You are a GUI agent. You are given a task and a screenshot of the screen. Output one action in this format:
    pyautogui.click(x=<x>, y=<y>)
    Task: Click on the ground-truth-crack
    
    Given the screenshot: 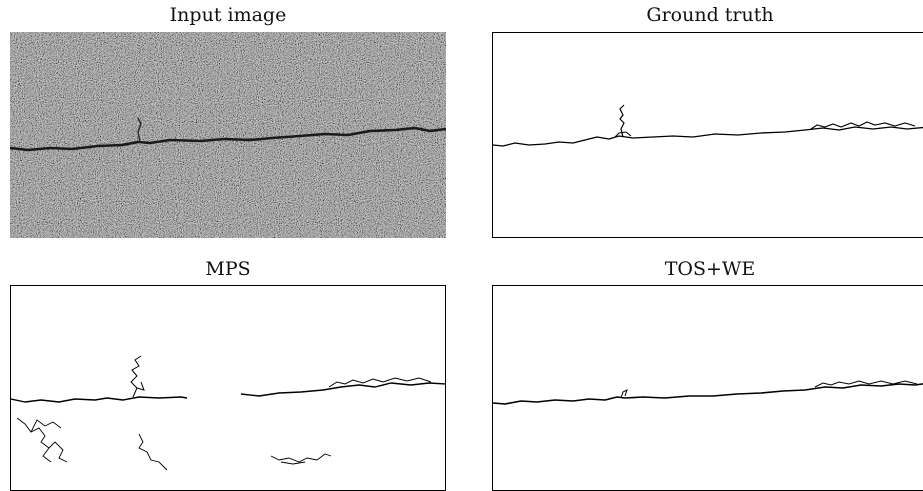 What is the action you would take?
    pyautogui.click(x=708, y=125)
    